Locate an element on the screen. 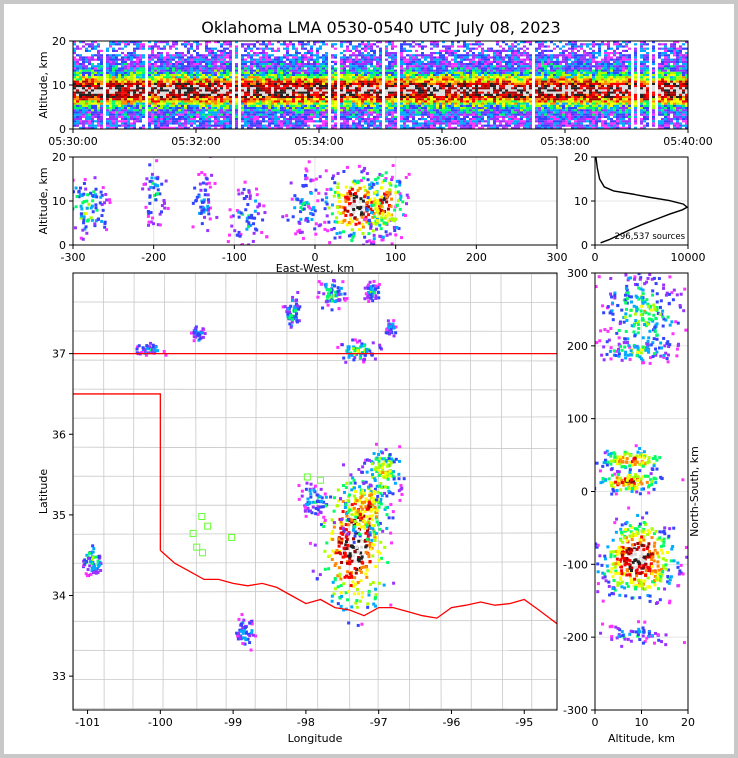 This screenshot has height=758, width=738. hist-ytick-label: 10 is located at coordinates (581, 201).